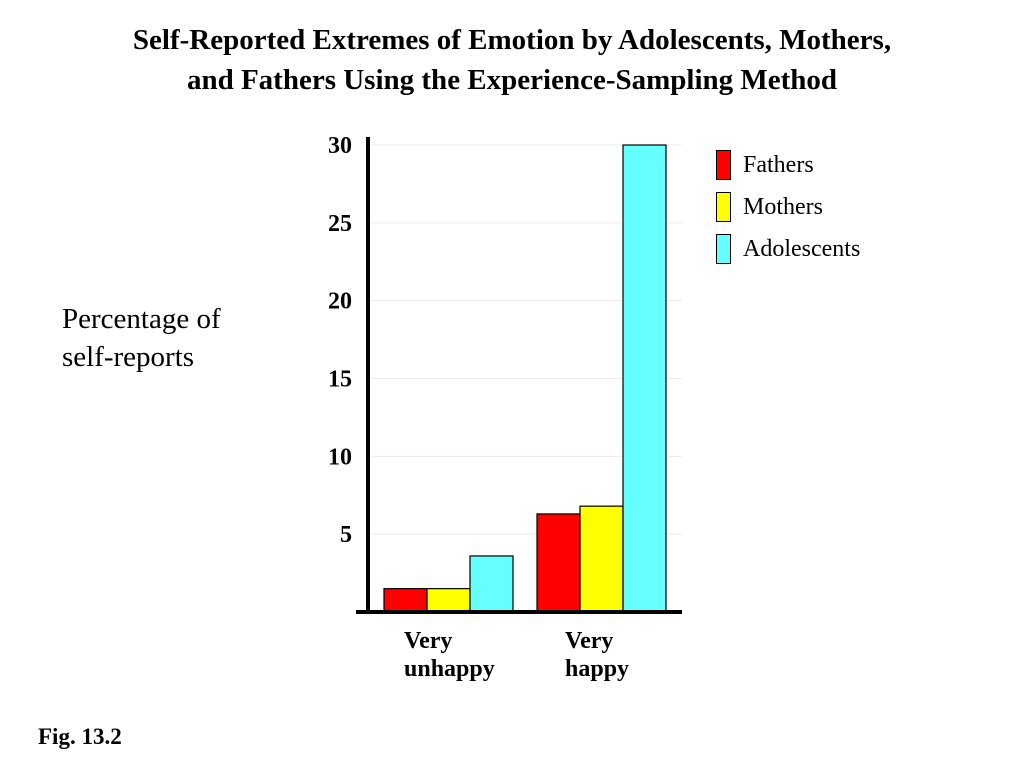  Describe the element at coordinates (340, 146) in the screenshot. I see `y-tick-label-30: 30` at that location.